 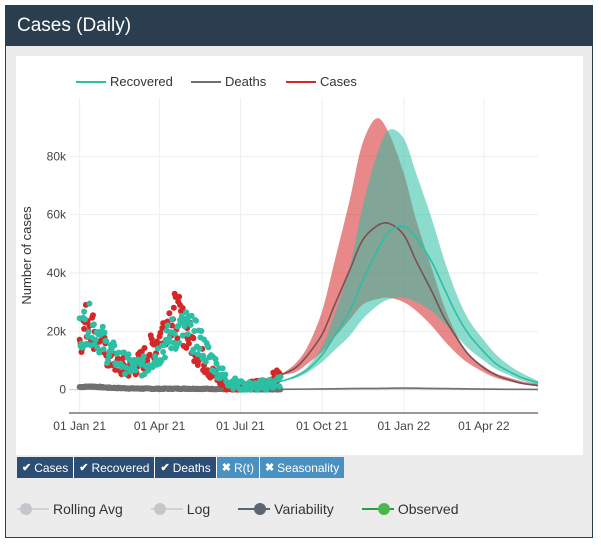 I want to click on button-label: Recovered, so click(x=120, y=467).